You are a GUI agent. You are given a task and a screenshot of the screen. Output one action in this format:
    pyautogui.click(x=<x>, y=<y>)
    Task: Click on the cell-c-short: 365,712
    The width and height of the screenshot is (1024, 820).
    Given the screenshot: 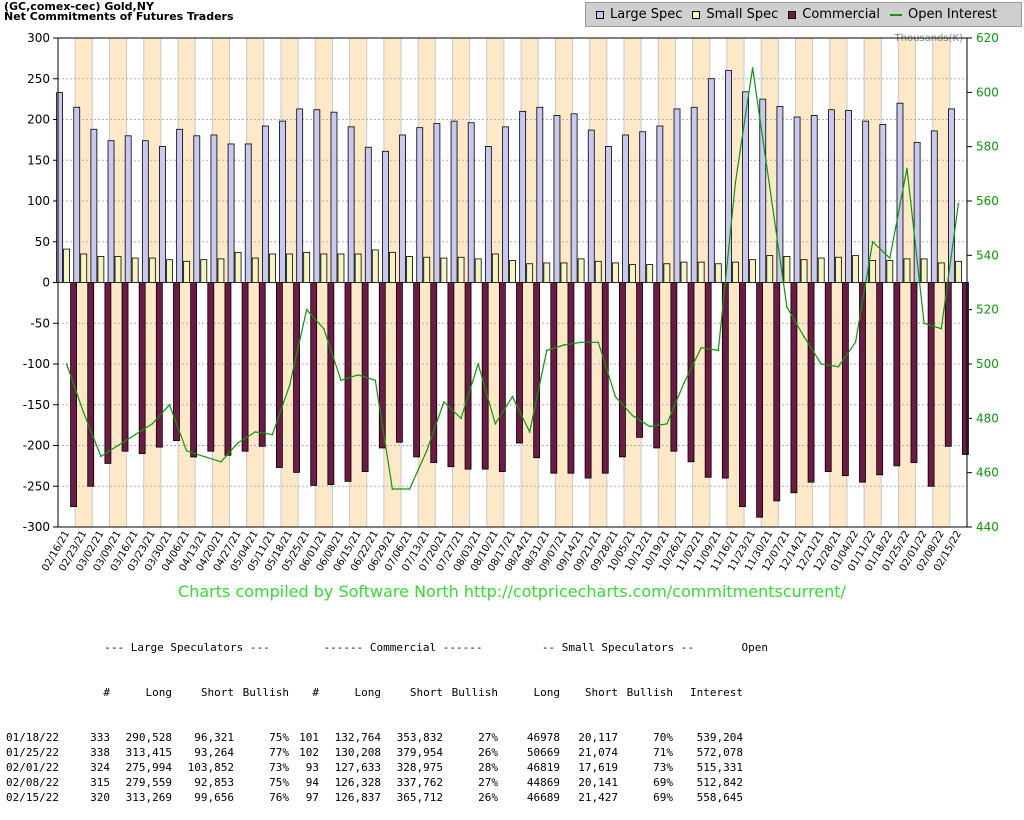 What is the action you would take?
    pyautogui.click(x=419, y=797)
    